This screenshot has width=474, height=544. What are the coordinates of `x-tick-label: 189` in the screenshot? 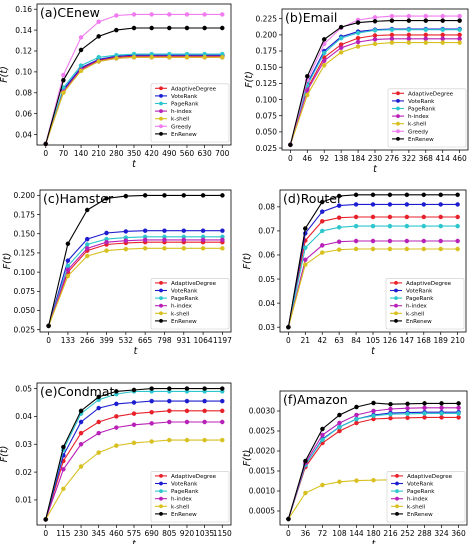 It's located at (441, 340).